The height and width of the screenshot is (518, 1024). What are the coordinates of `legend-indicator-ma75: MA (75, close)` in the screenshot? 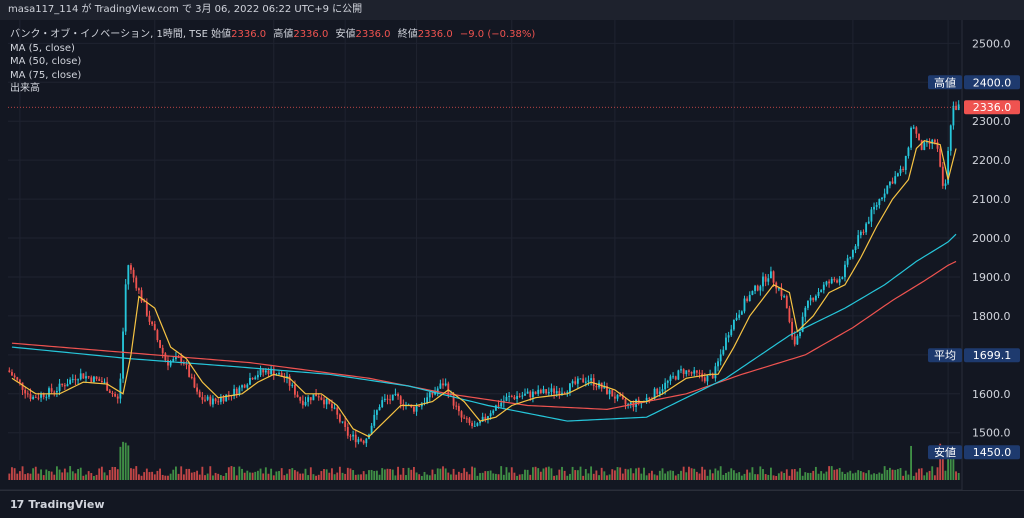 It's located at (46, 75).